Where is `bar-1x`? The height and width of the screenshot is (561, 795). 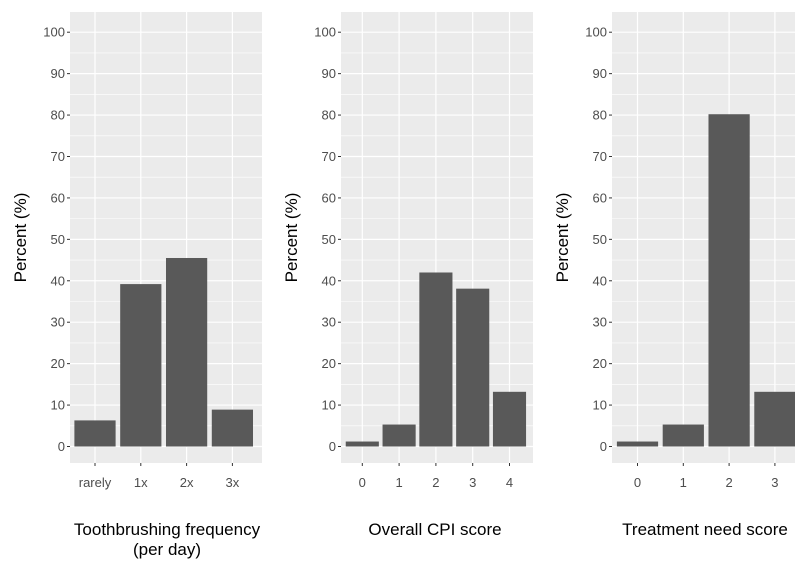
bar-1x is located at coordinates (141, 365).